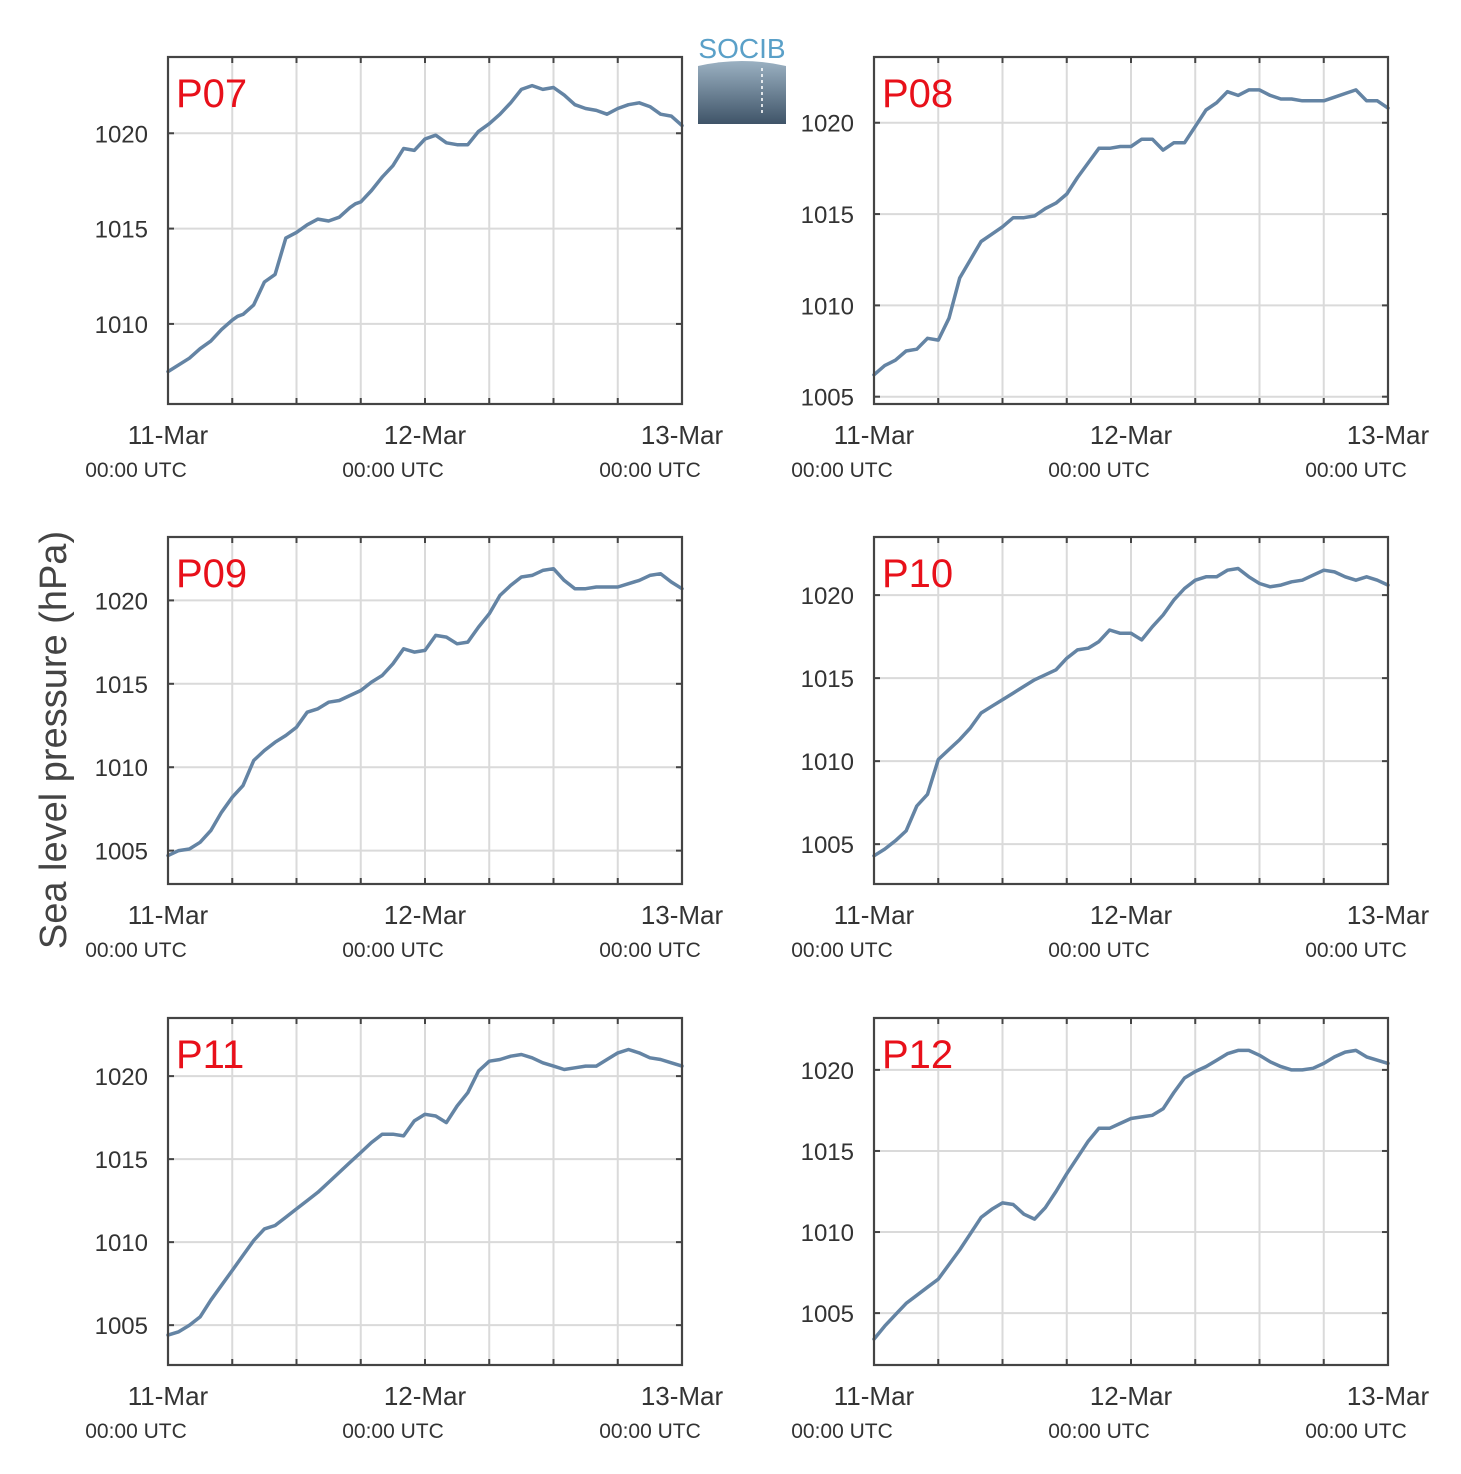 This screenshot has height=1474, width=1461. What do you see at coordinates (741, 48) in the screenshot?
I see `logo-text: SOCIB` at bounding box center [741, 48].